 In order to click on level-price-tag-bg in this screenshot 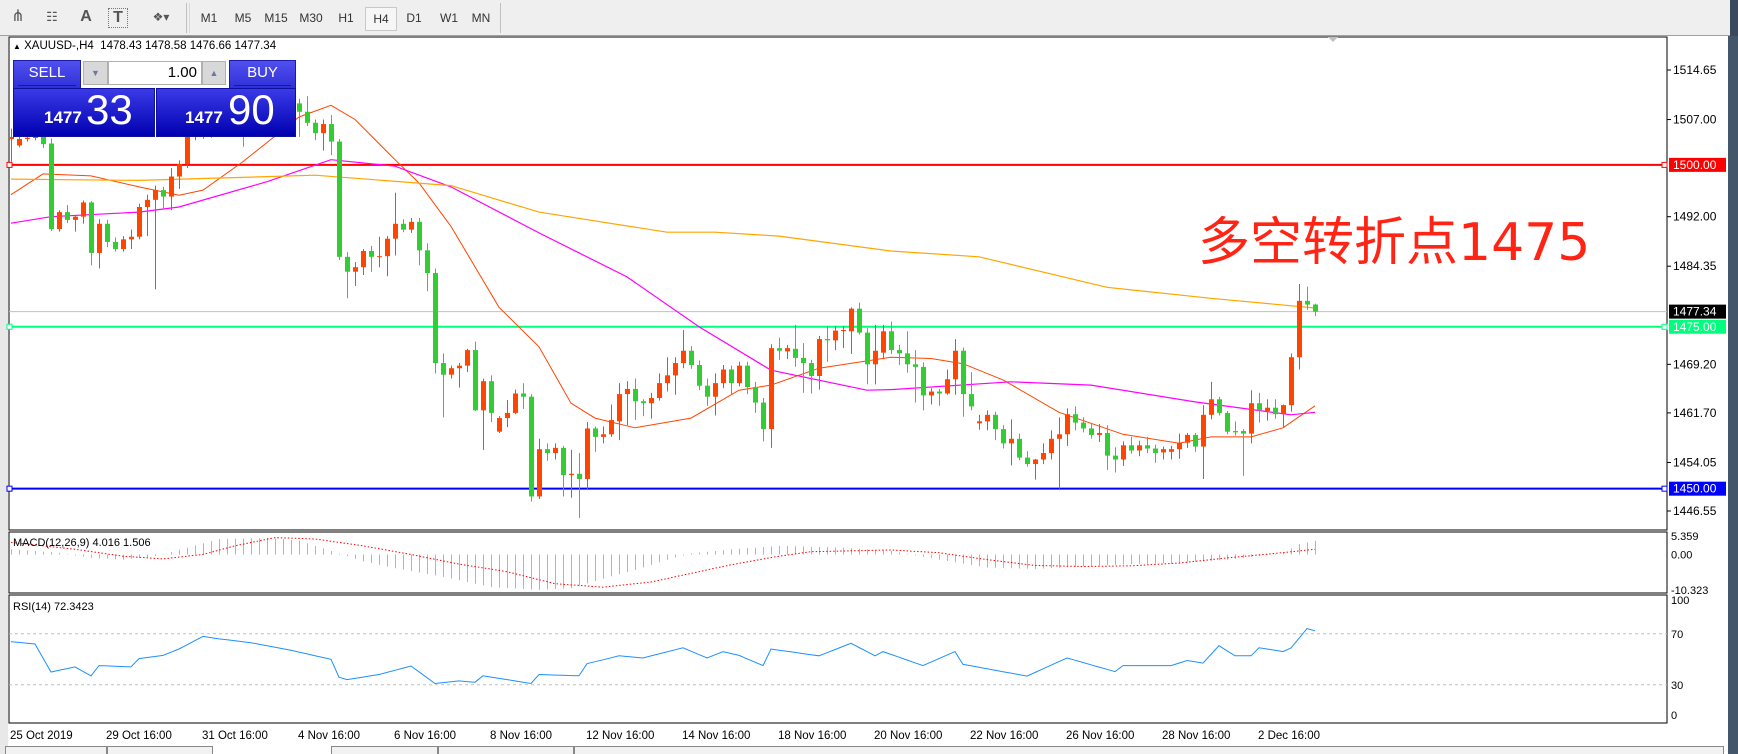, I will do `click(1697, 326)`.